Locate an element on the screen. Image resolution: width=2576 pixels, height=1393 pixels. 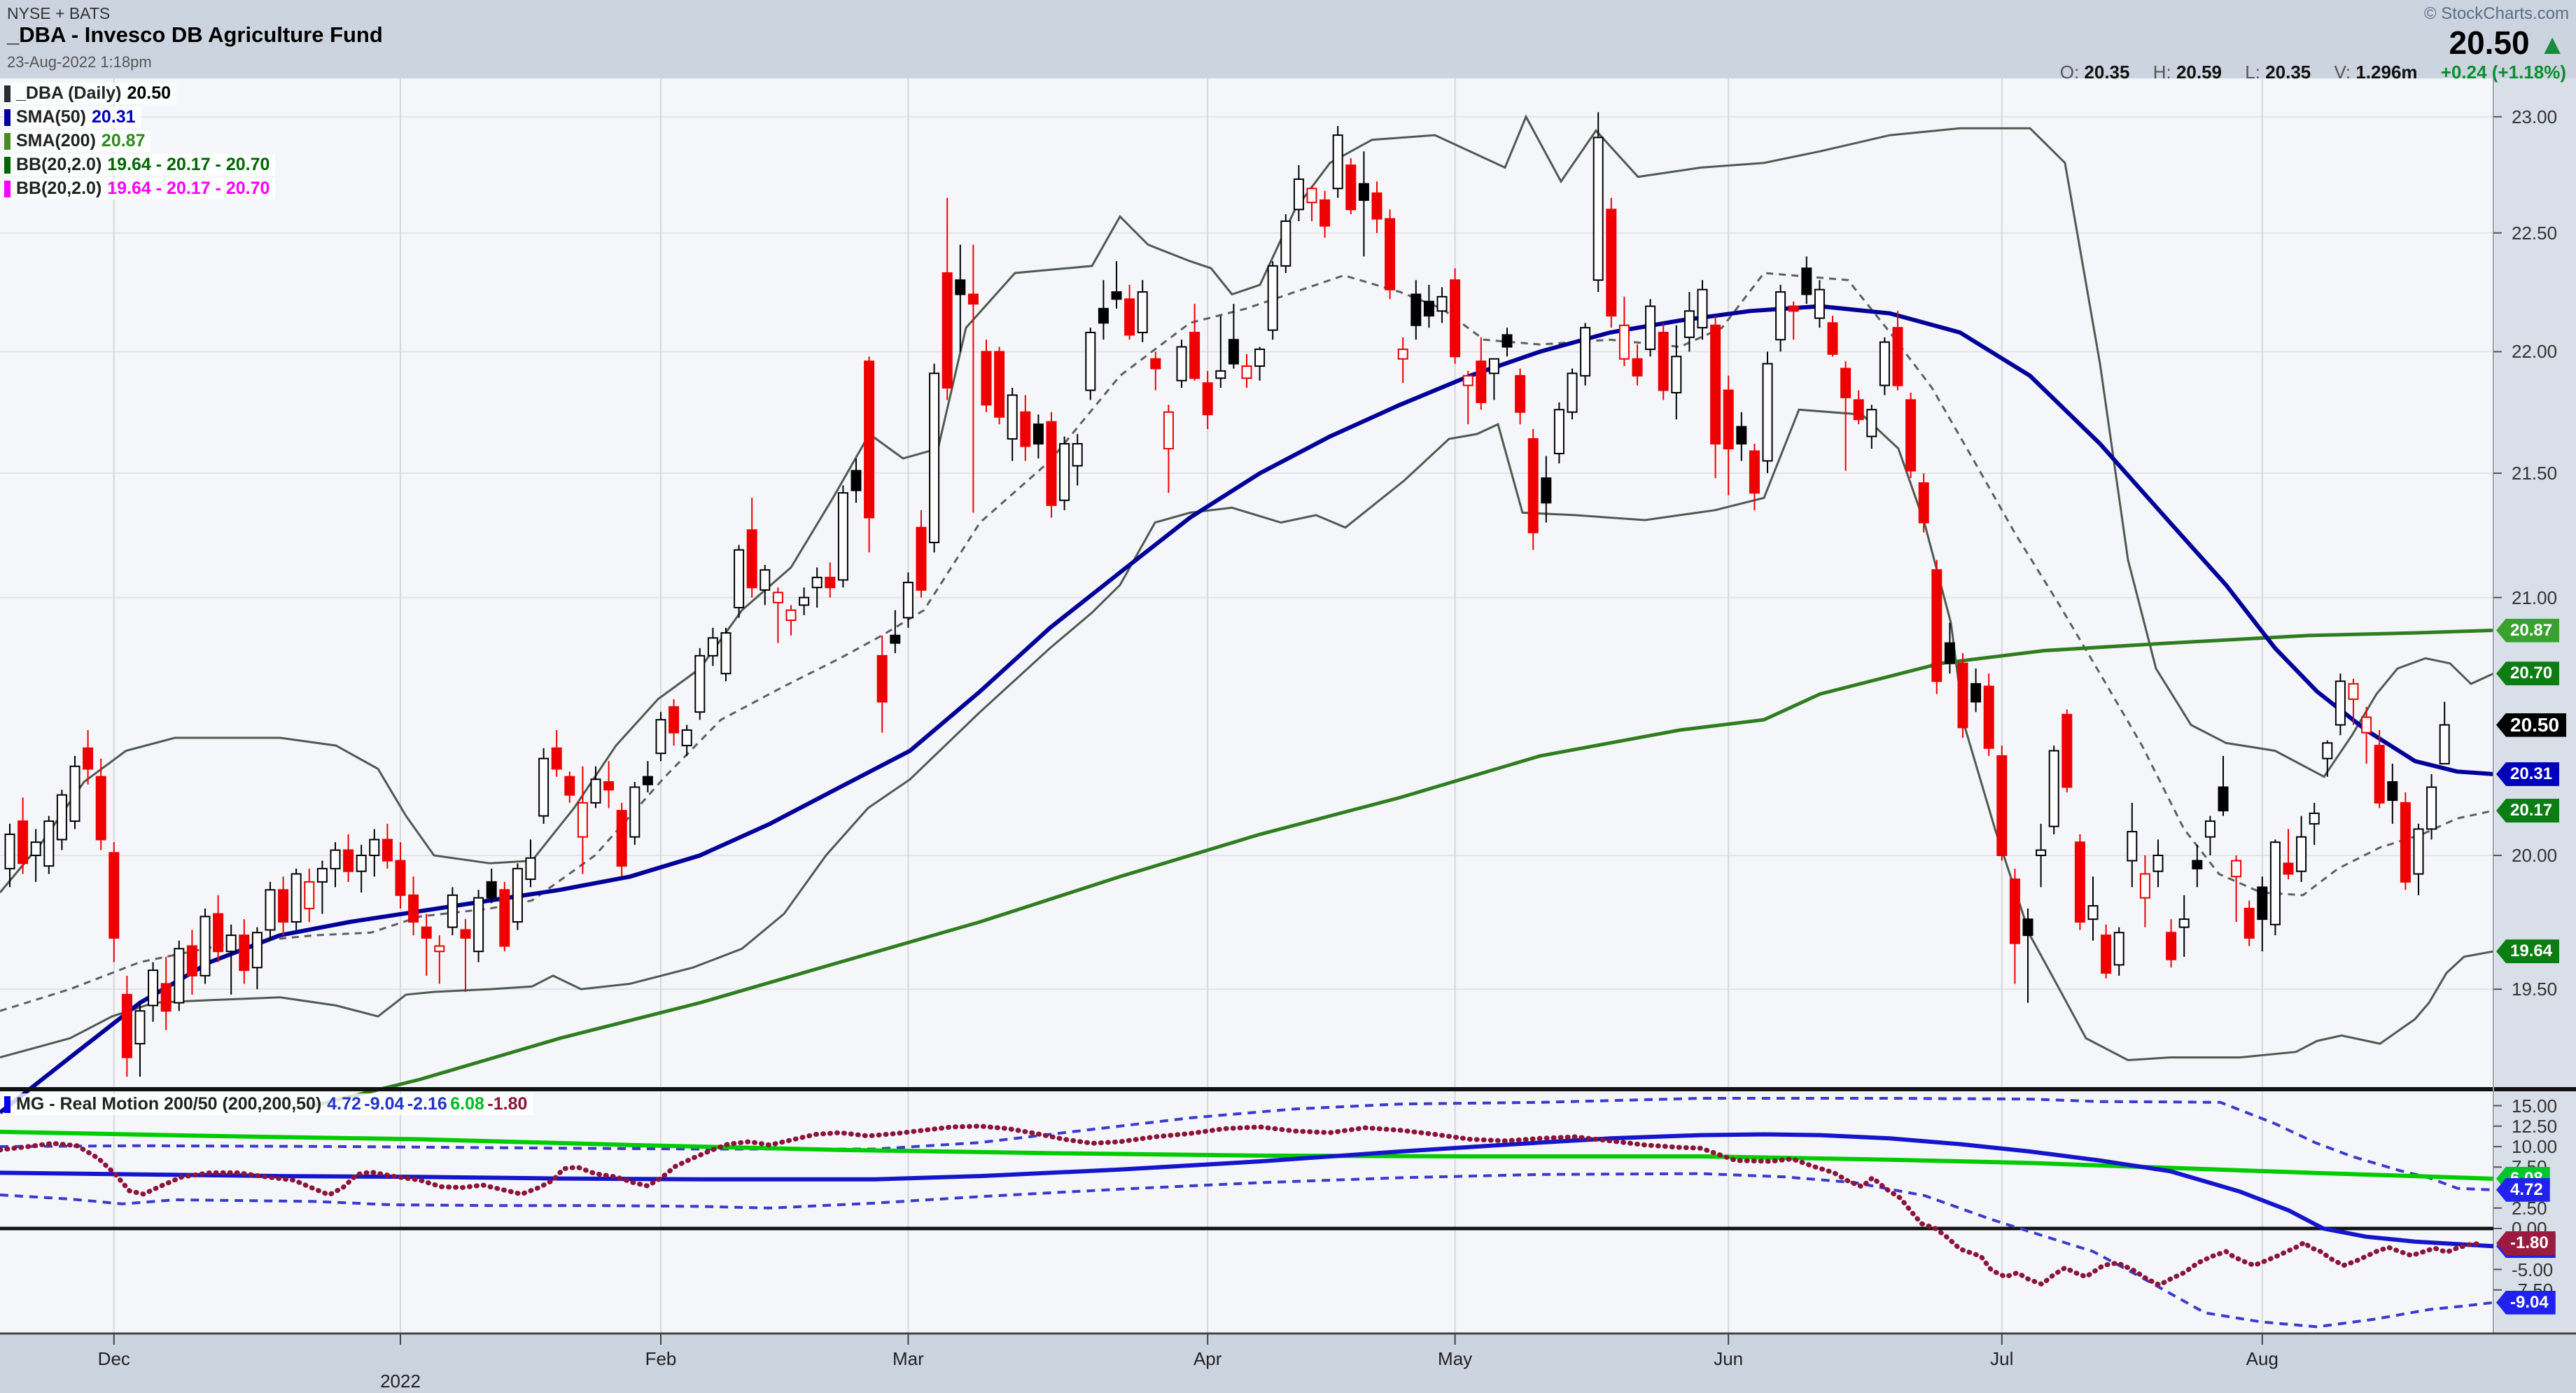
volume-value: 1.296m is located at coordinates (2387, 72).